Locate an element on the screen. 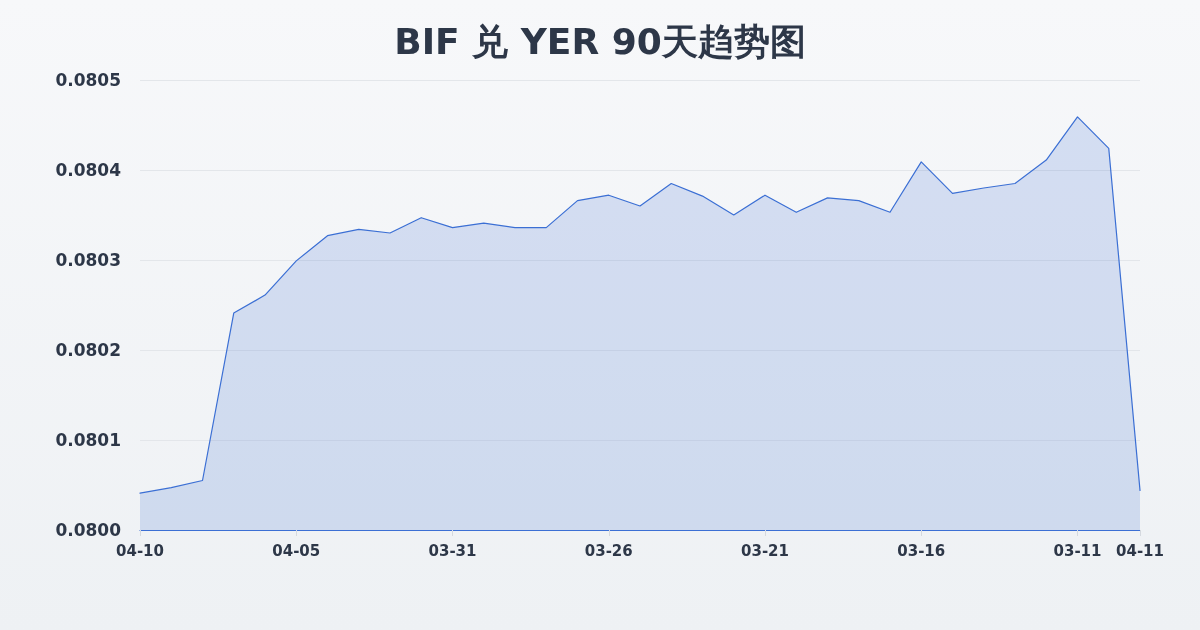 This screenshot has width=1200, height=630. y-tick-label: 0.0802 is located at coordinates (88, 350).